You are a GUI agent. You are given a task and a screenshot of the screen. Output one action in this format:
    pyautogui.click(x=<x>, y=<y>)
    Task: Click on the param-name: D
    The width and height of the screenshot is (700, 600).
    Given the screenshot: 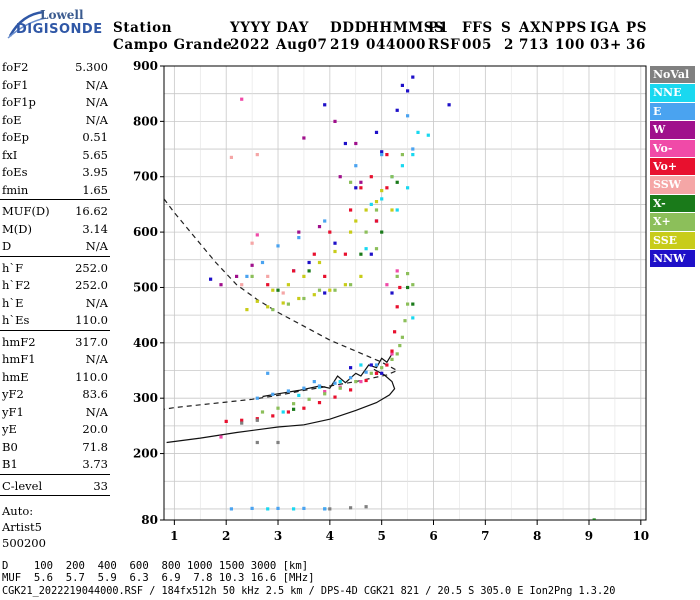 What is the action you would take?
    pyautogui.click(x=7, y=246)
    